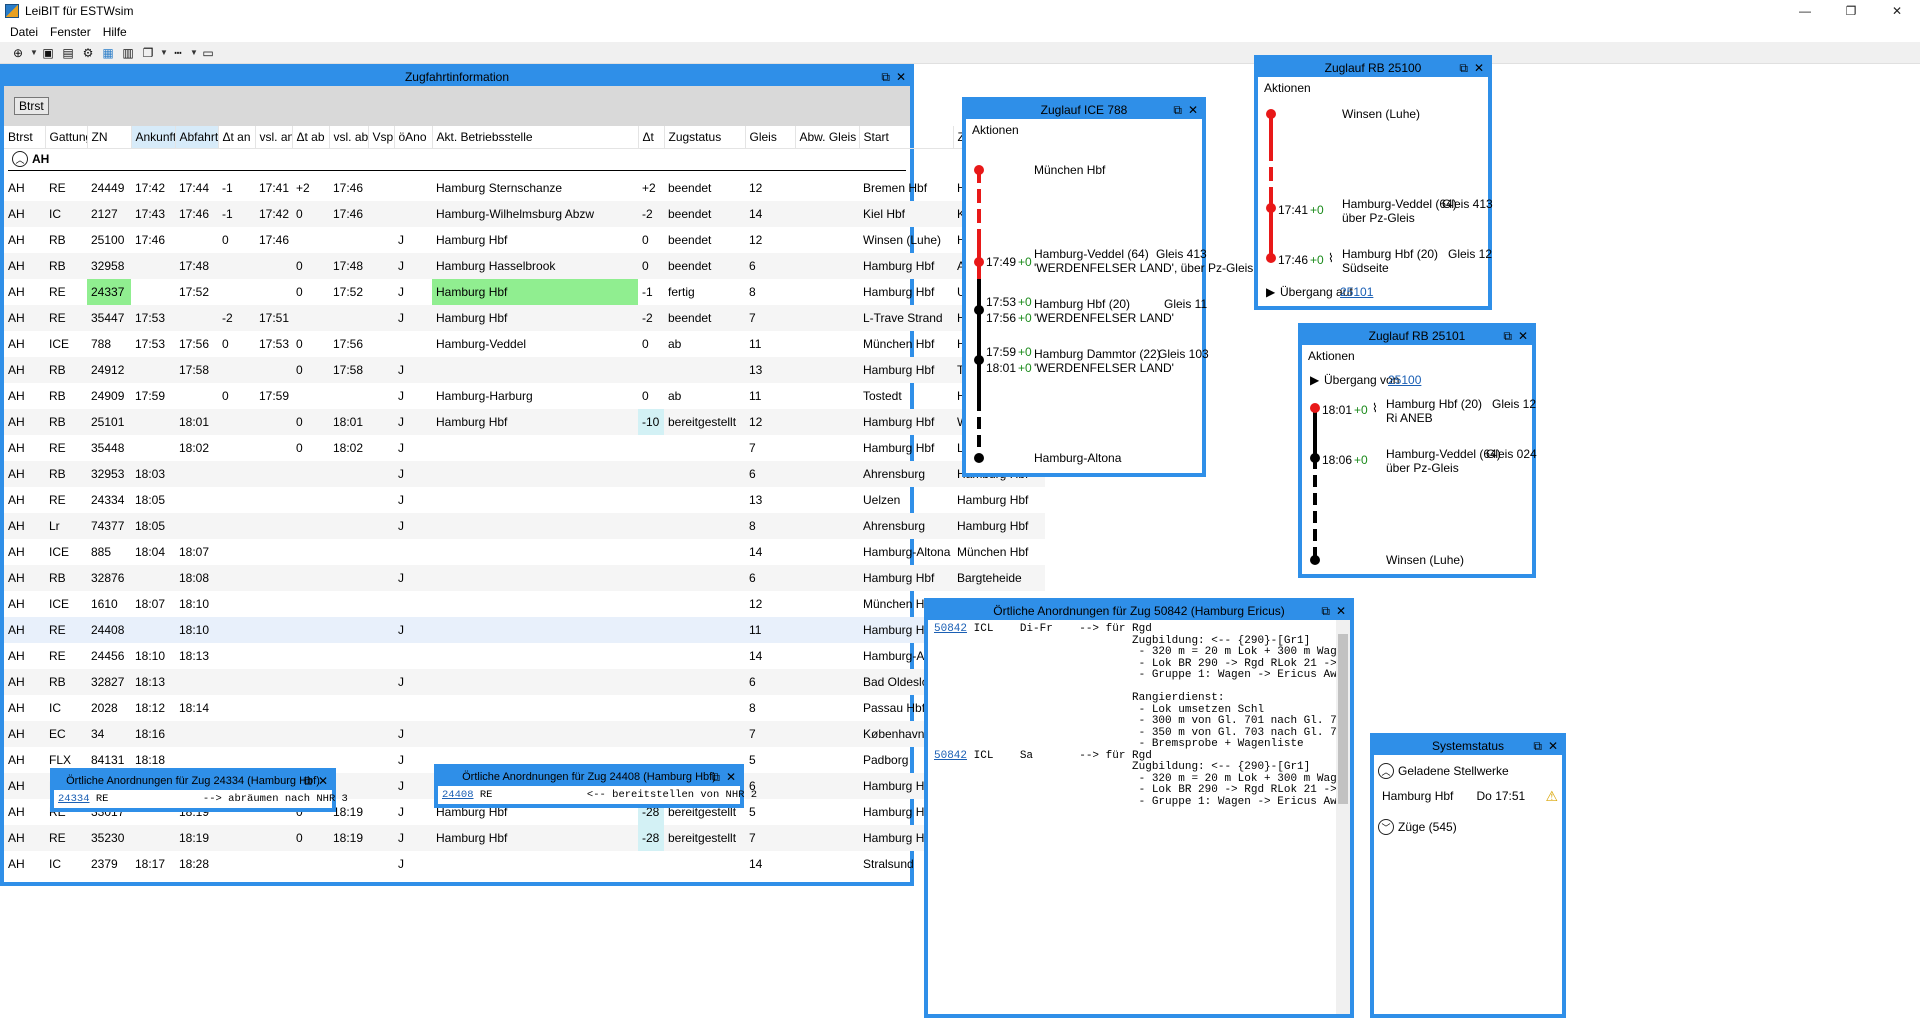 Image resolution: width=1920 pixels, height=1018 pixels. I want to click on windows-icon: ❐, so click(148, 52).